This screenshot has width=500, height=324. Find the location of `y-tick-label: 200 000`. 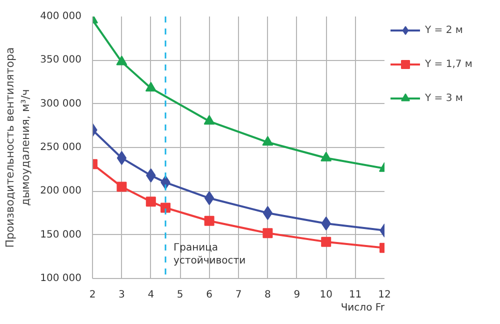

y-tick-label: 200 000 is located at coordinates (61, 191).